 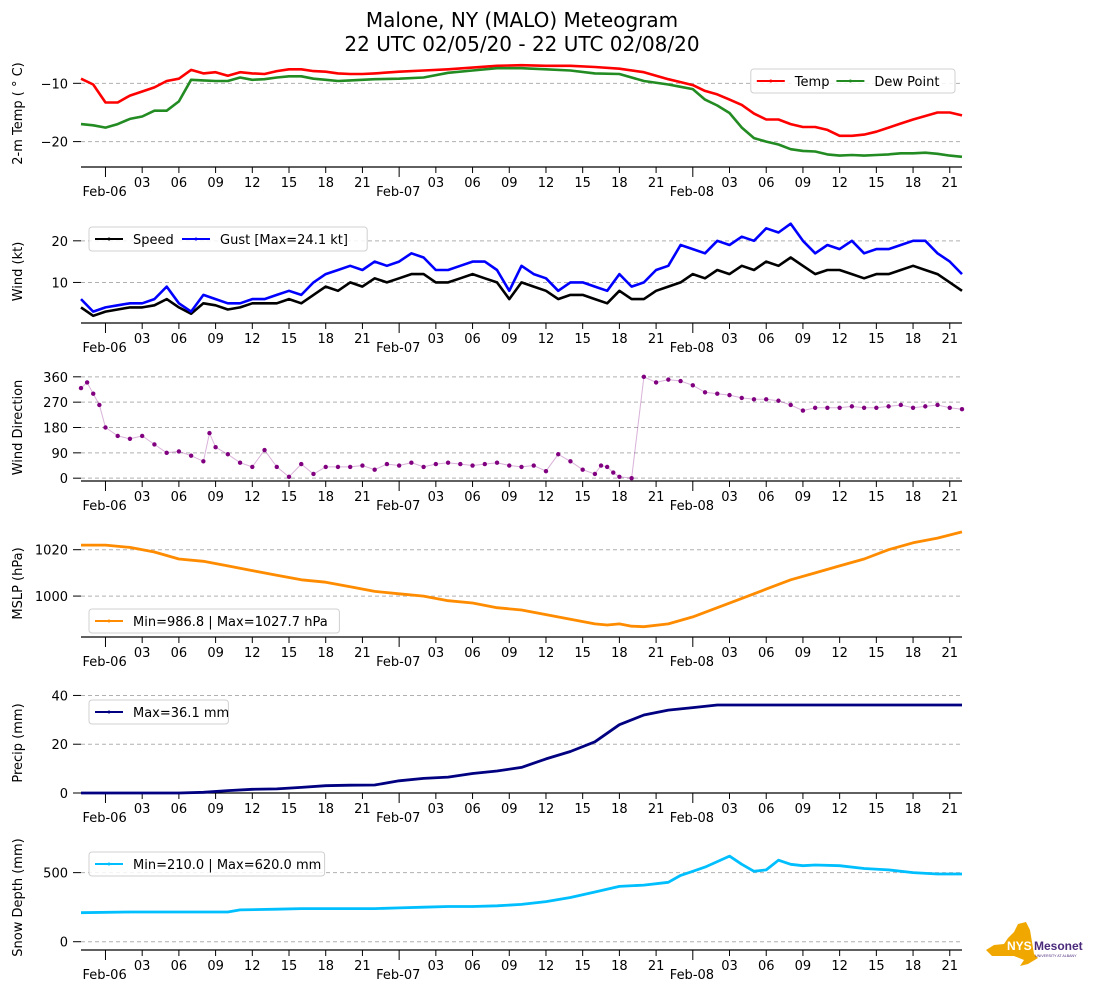 I want to click on y-axis-label: Wind Direction, so click(x=18, y=428).